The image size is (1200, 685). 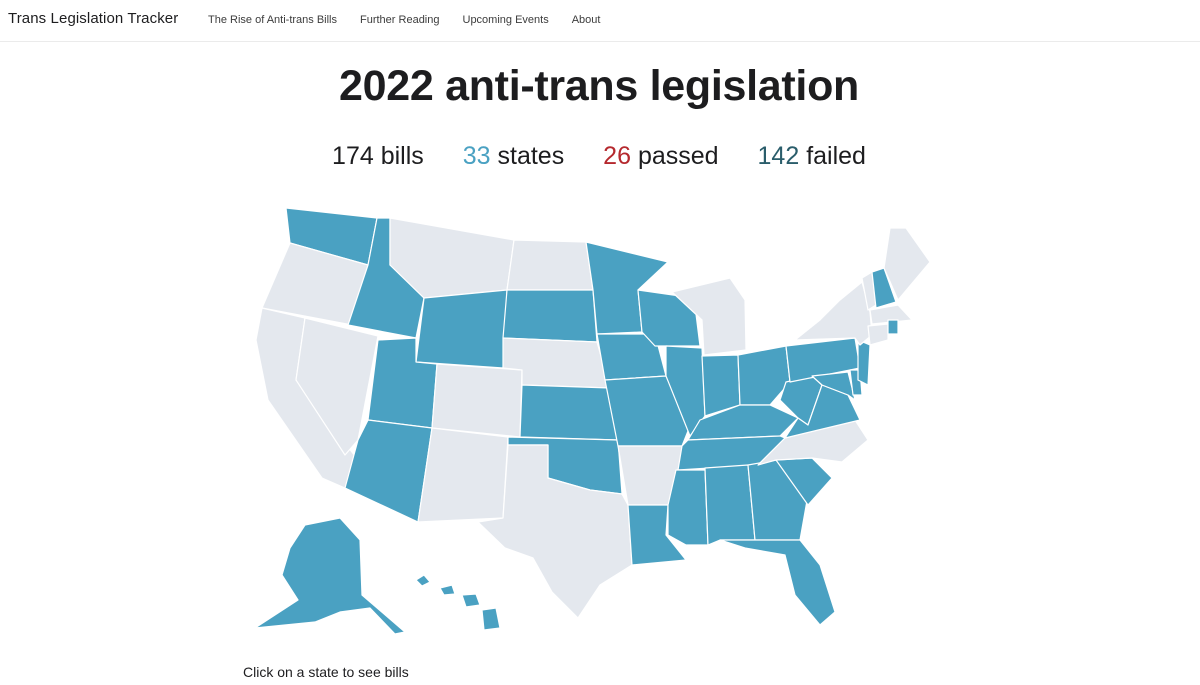 What do you see at coordinates (93, 18) in the screenshot?
I see `brand-link: Trans Legislation Tracker` at bounding box center [93, 18].